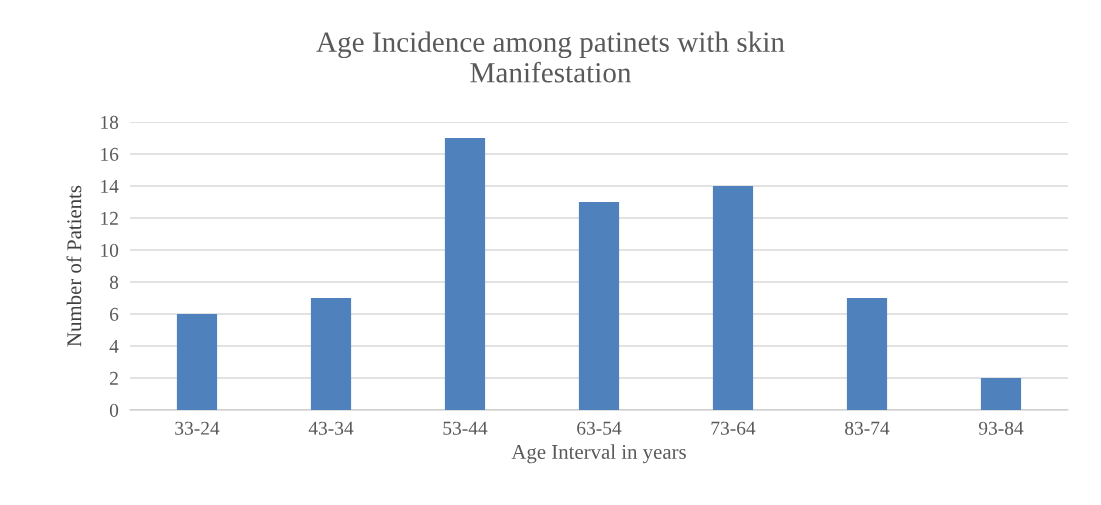 The height and width of the screenshot is (505, 1101). Describe the element at coordinates (550, 57) in the screenshot. I see `chart-title: Age Incidence among patinets with skin Manifestation` at that location.